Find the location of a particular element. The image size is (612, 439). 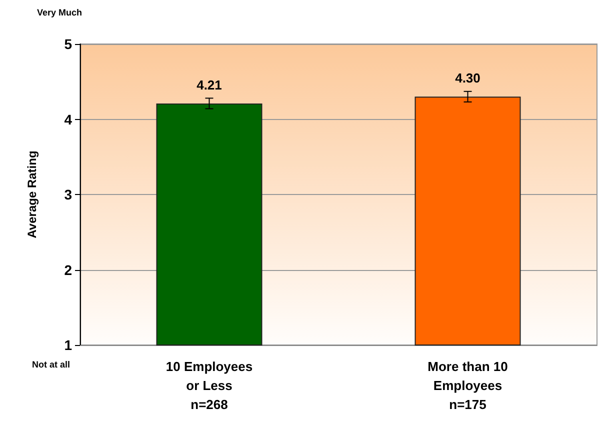

text: Not at all is located at coordinates (51, 365).